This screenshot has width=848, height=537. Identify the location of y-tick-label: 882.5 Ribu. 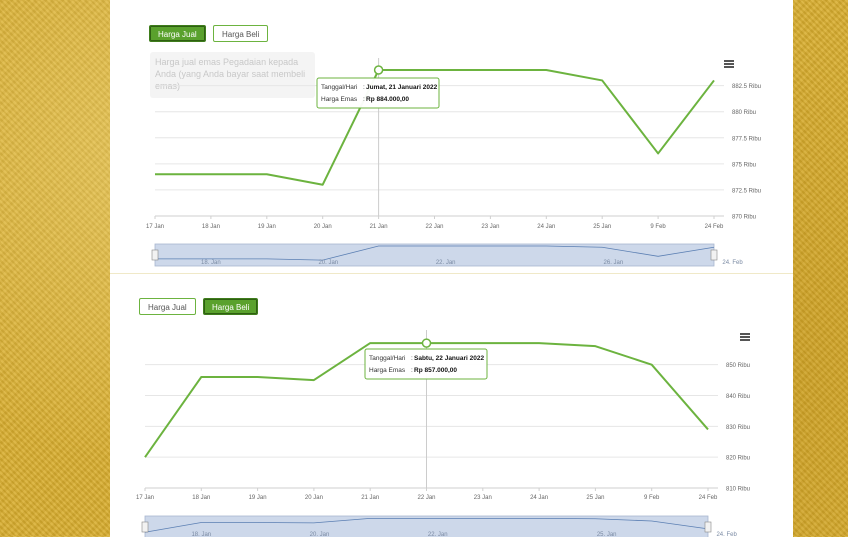
(746, 87).